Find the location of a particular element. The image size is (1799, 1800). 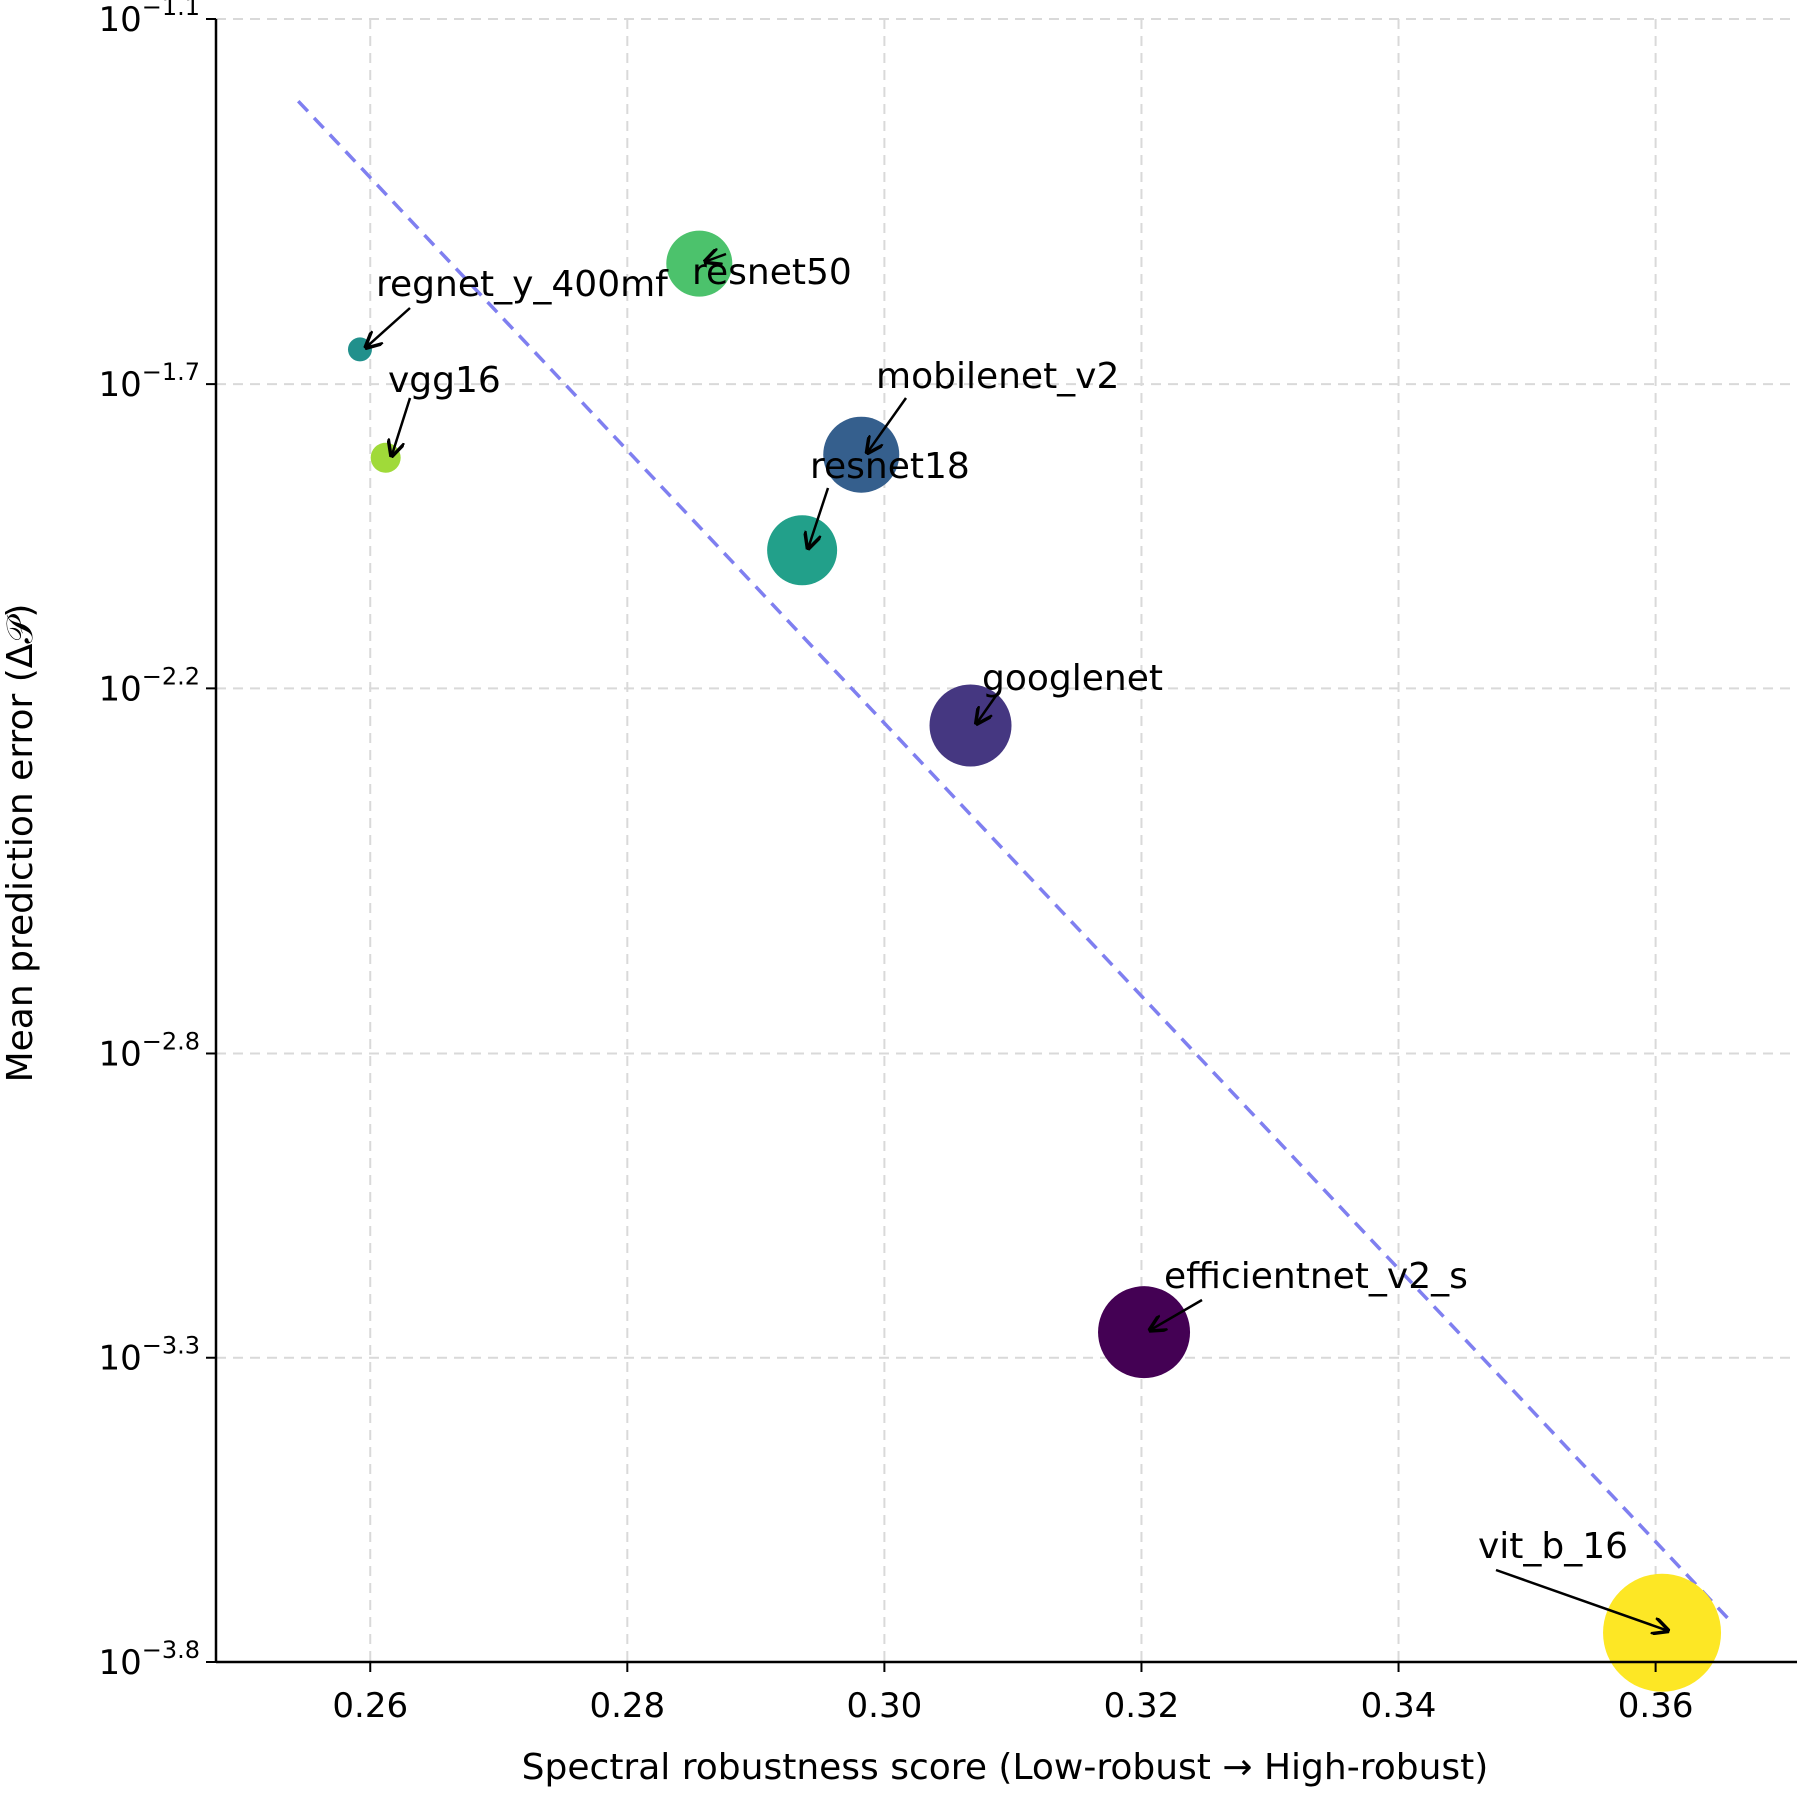

point-label: efficientnet_v2_s is located at coordinates (1316, 1276).